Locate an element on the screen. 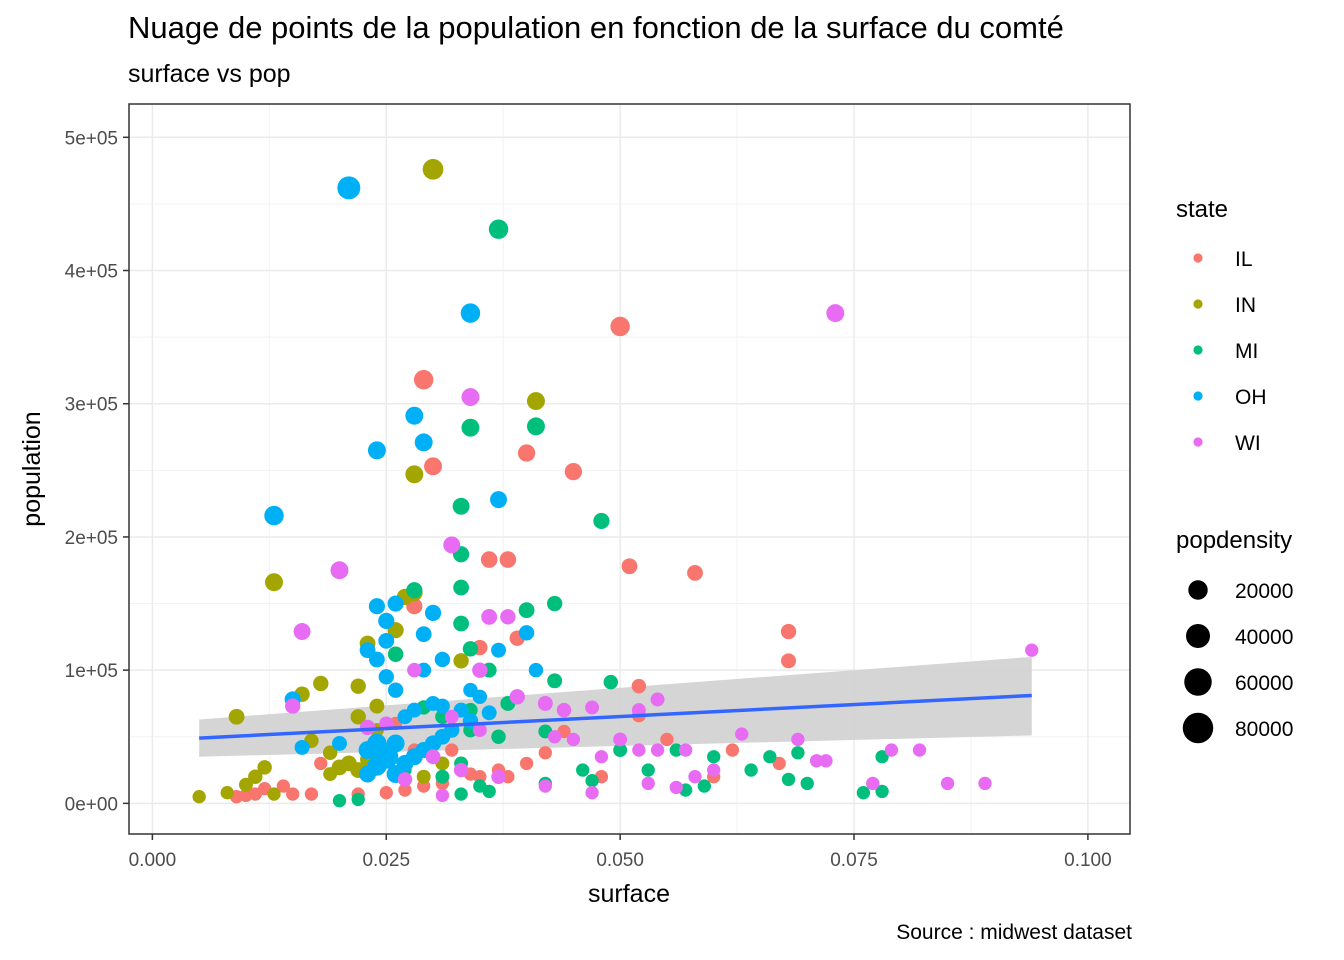  size-legend-label: 40000 is located at coordinates (1264, 637).